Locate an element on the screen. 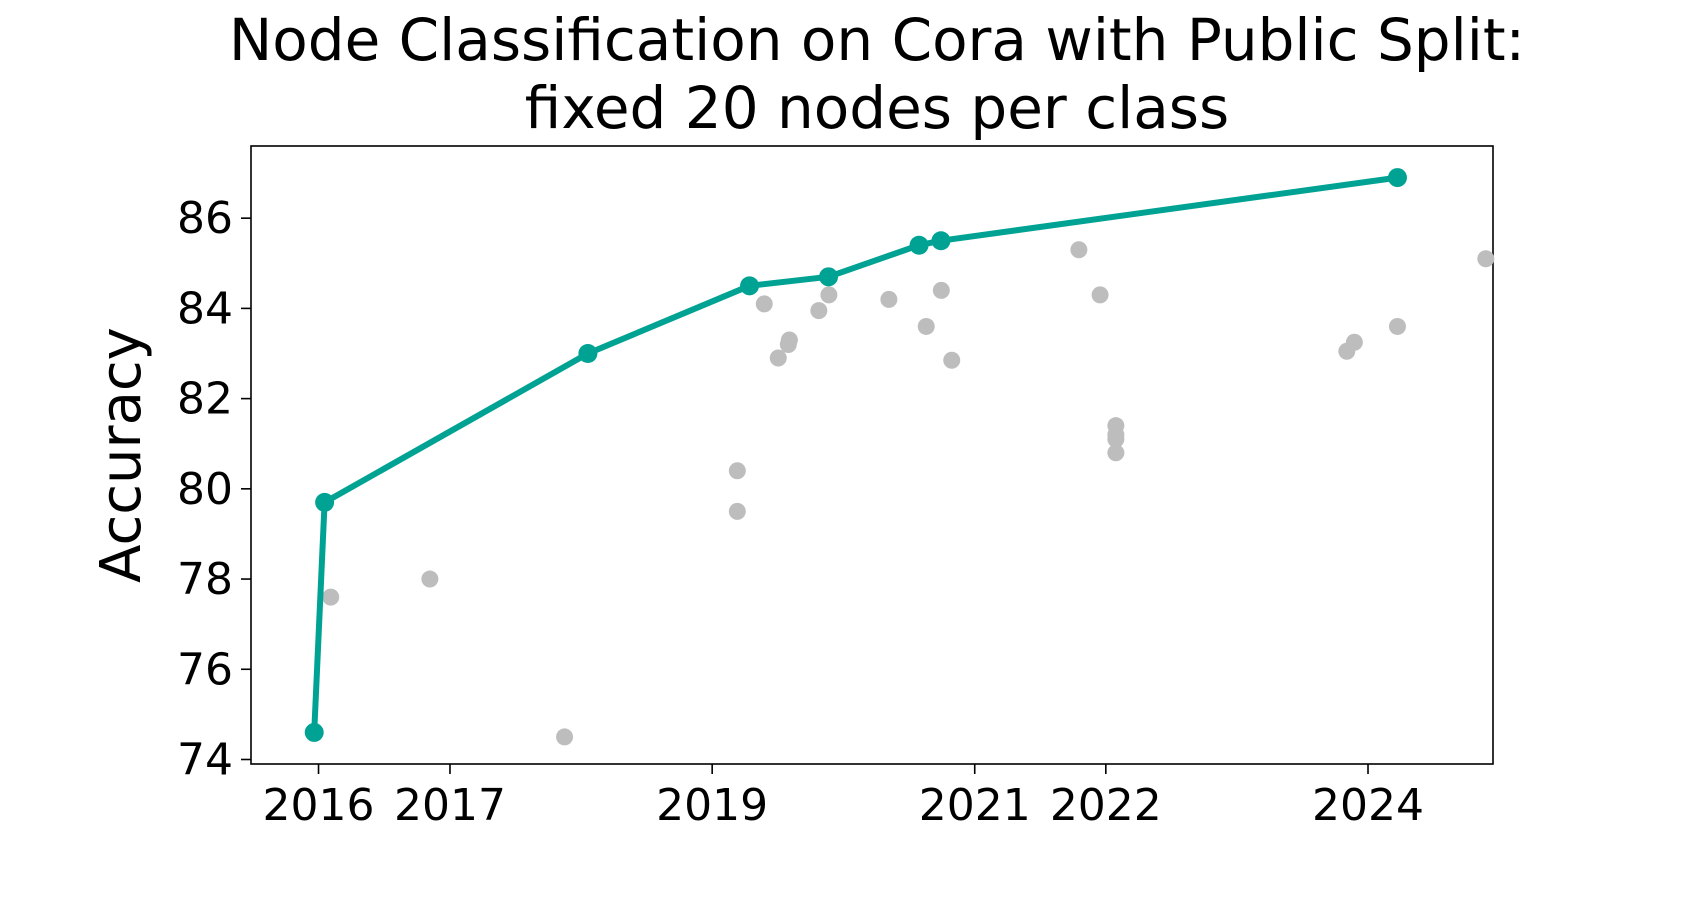 This screenshot has height=900, width=1700. y-tick-label: 74 is located at coordinates (205, 759).